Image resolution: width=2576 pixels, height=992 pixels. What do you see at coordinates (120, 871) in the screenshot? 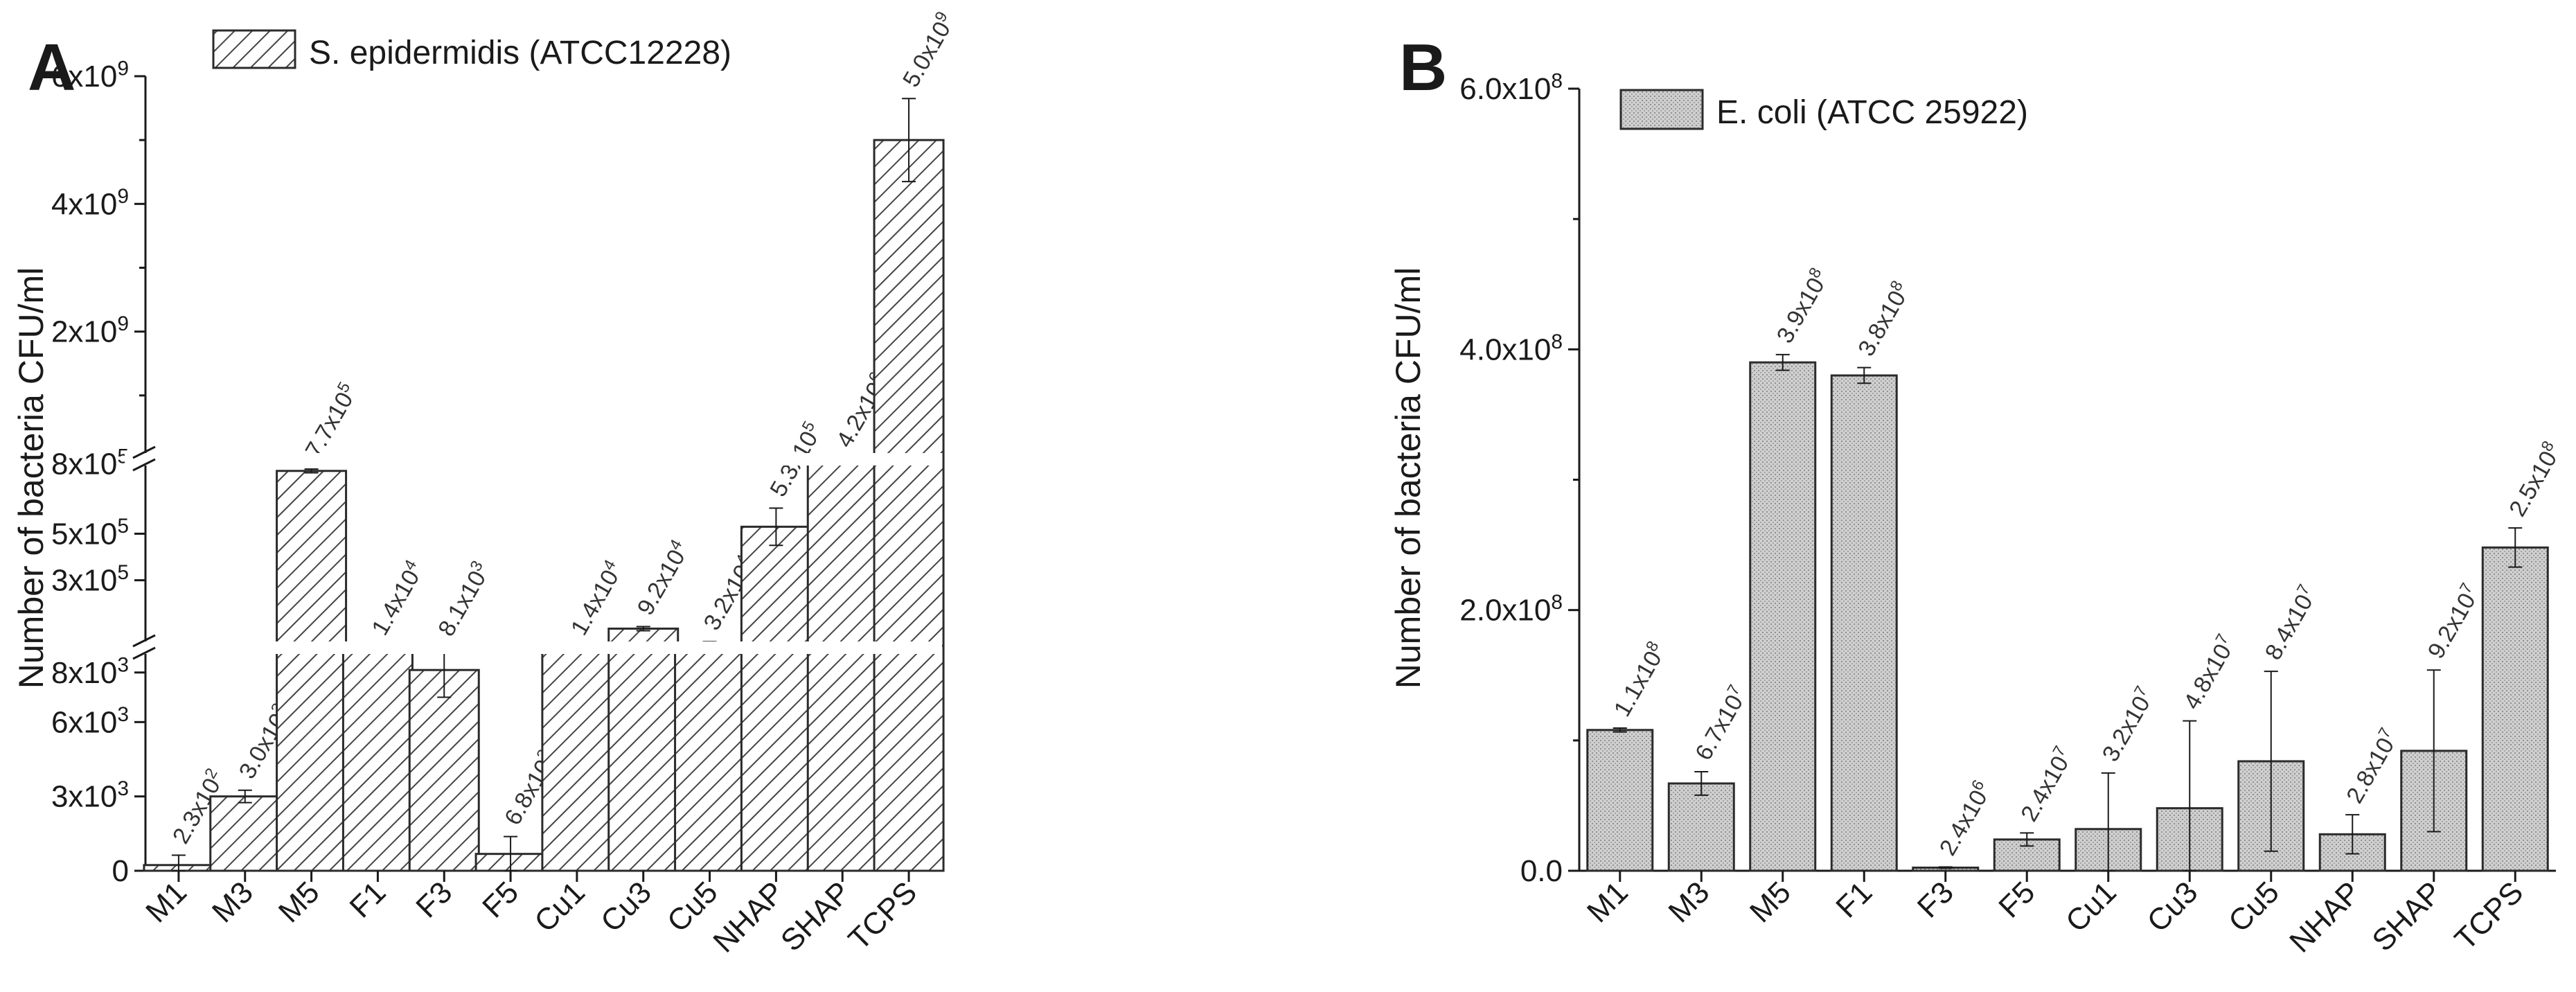
I see `y-tick-label-a: 0` at bounding box center [120, 871].